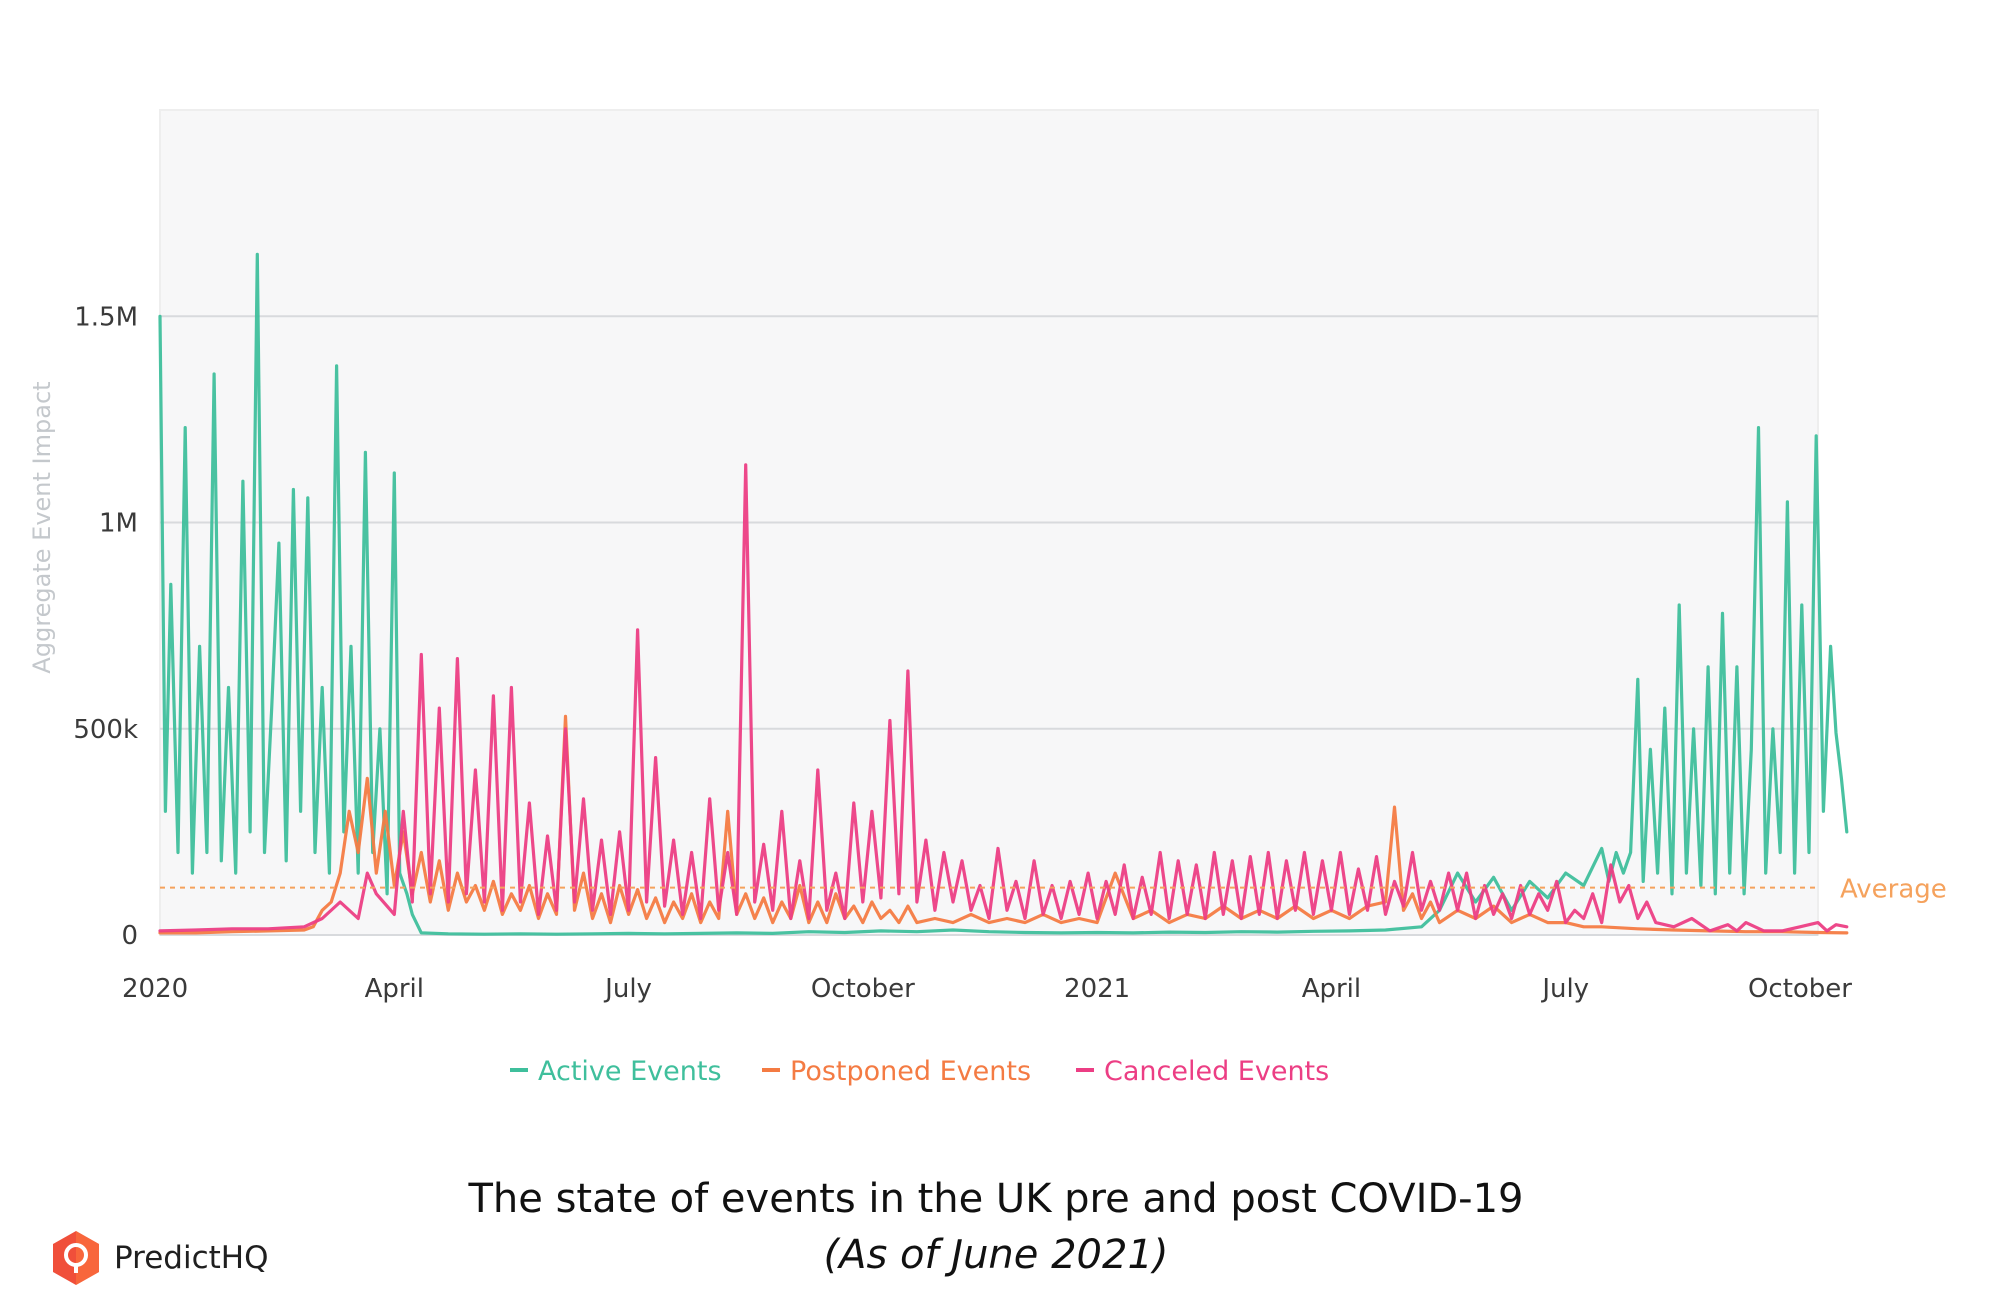 Image resolution: width=1992 pixels, height=1300 pixels. Describe the element at coordinates (910, 1071) in the screenshot. I see `legend-label: Postponed Events` at that location.